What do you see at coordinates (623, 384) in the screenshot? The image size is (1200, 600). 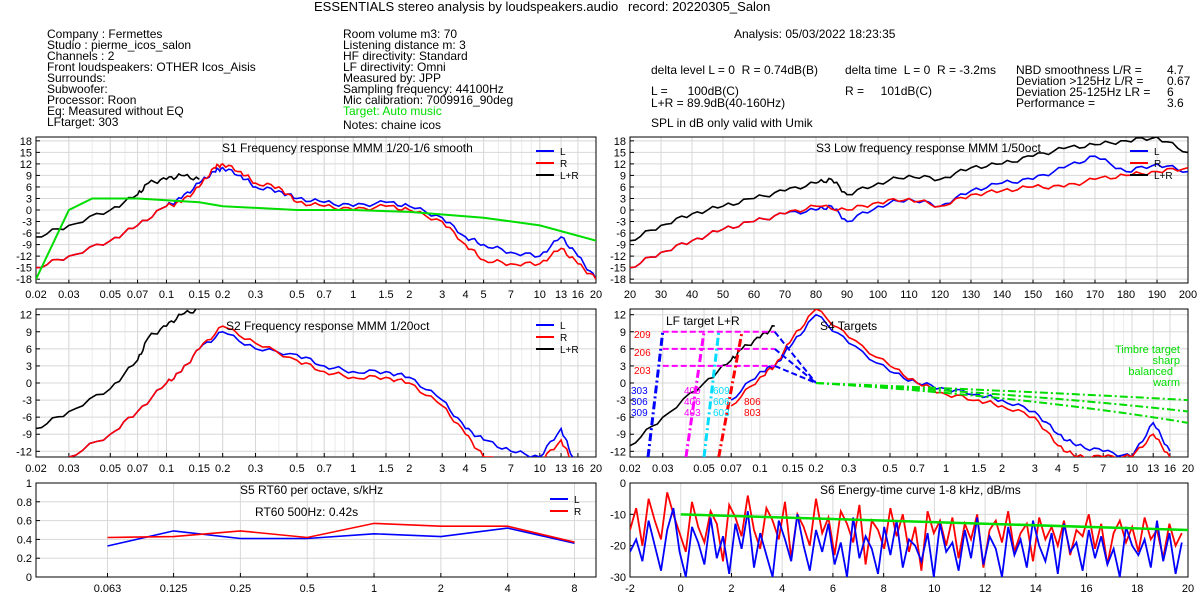 I see `s4-y-tick-label: 0` at bounding box center [623, 384].